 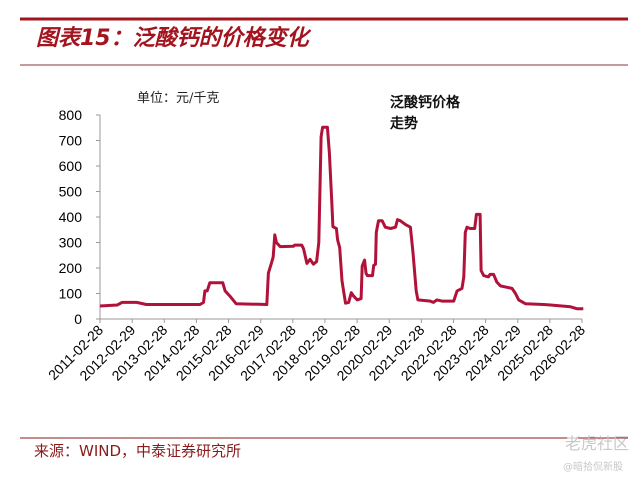 What do you see at coordinates (597, 443) in the screenshot?
I see `watermark-brand: 老虎社区` at bounding box center [597, 443].